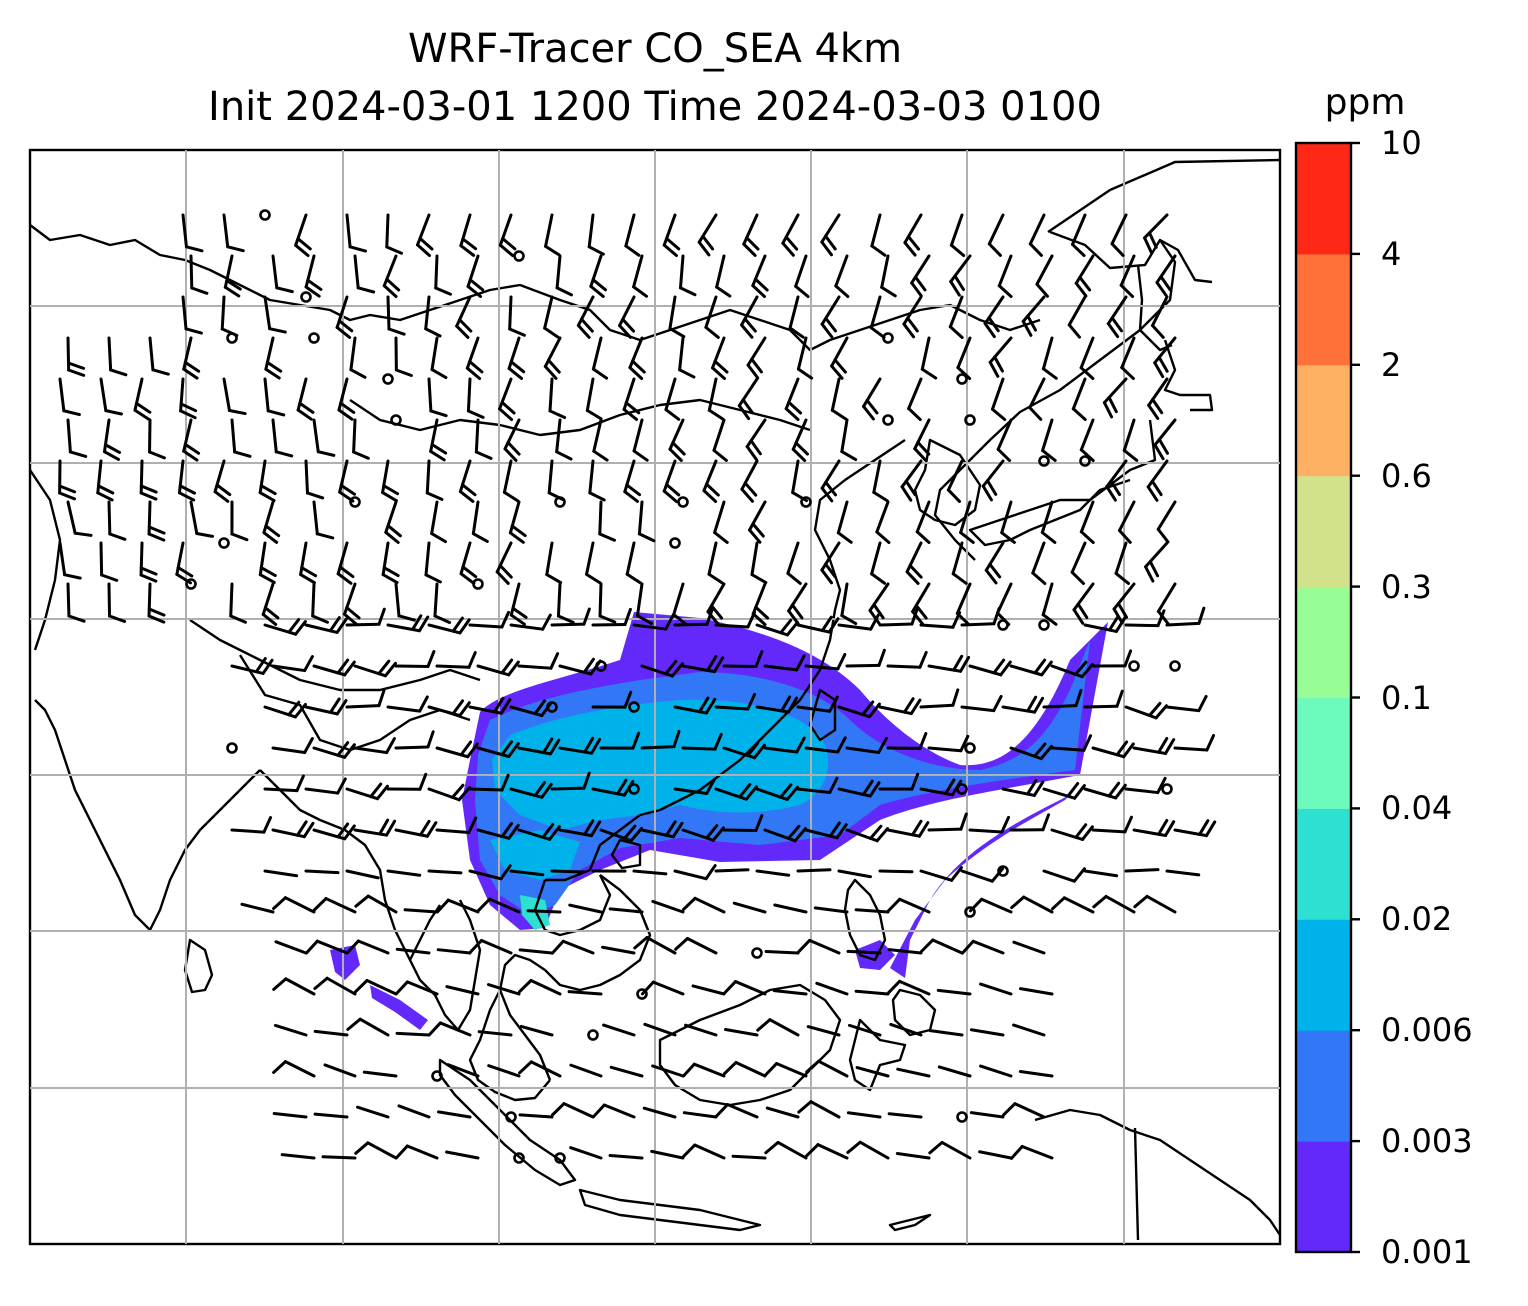 This screenshot has width=1528, height=1306. What do you see at coordinates (1323, 642) in the screenshot?
I see `colorbar-segment` at bounding box center [1323, 642].